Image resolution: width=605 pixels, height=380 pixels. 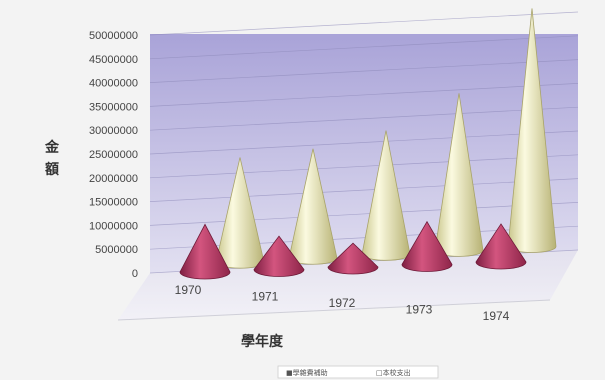 I want to click on floor, so click(x=348, y=285).